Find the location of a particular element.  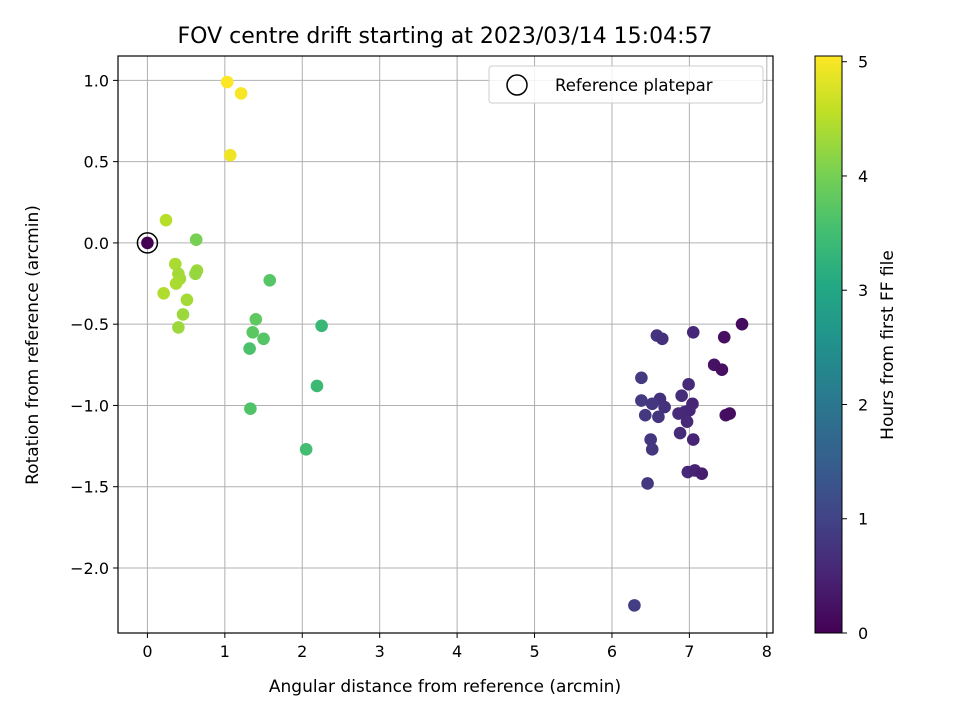

colorbar-label: Hours from first FF file is located at coordinates (888, 345).